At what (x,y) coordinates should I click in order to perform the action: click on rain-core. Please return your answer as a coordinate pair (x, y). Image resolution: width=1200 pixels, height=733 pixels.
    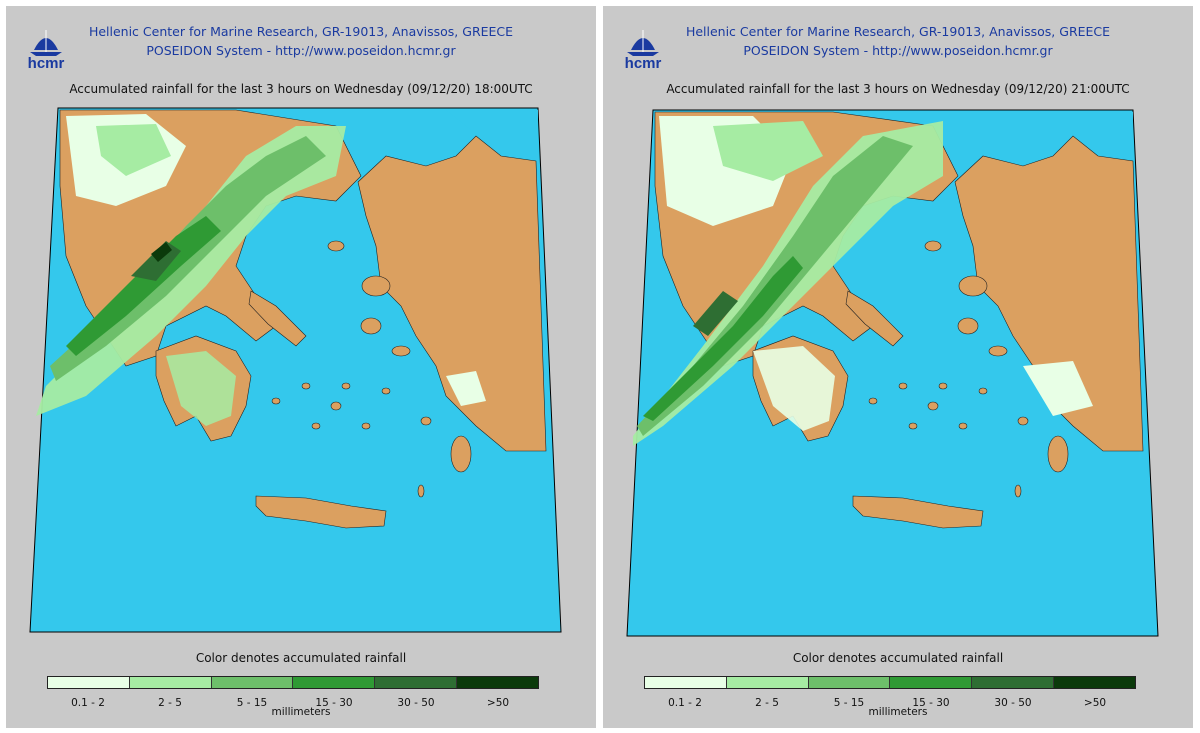
    Looking at the image, I should click on (715, 313).